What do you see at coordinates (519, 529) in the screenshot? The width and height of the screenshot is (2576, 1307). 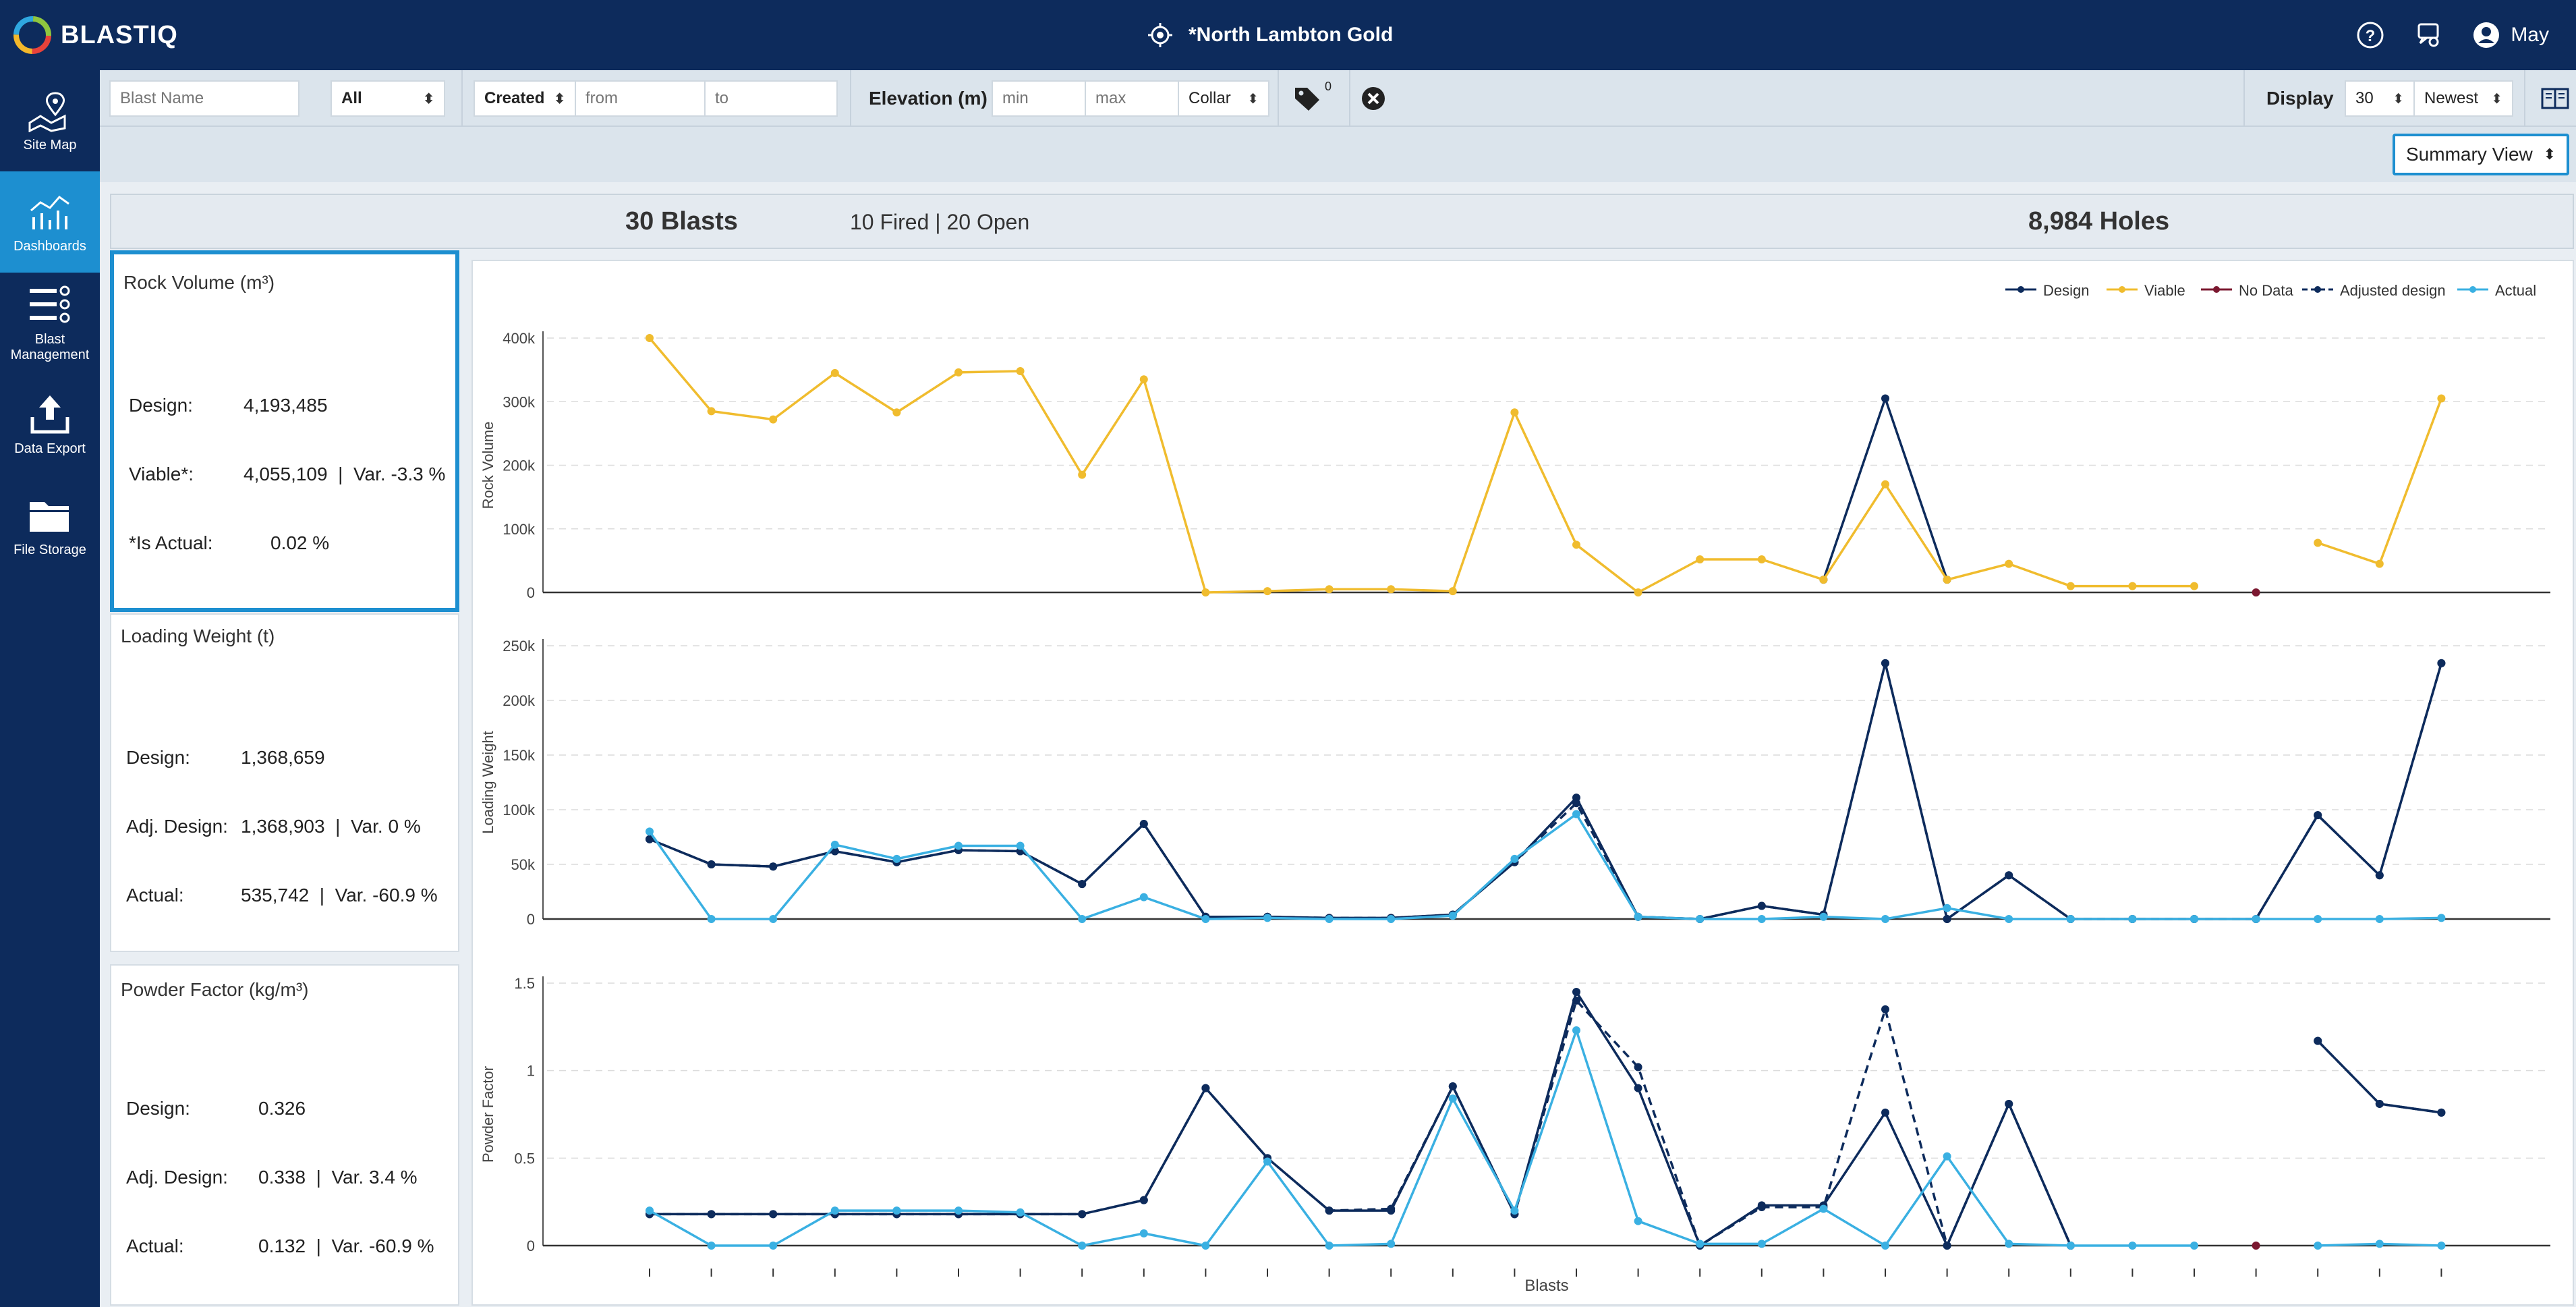 I see `y-tick-label: 100k` at bounding box center [519, 529].